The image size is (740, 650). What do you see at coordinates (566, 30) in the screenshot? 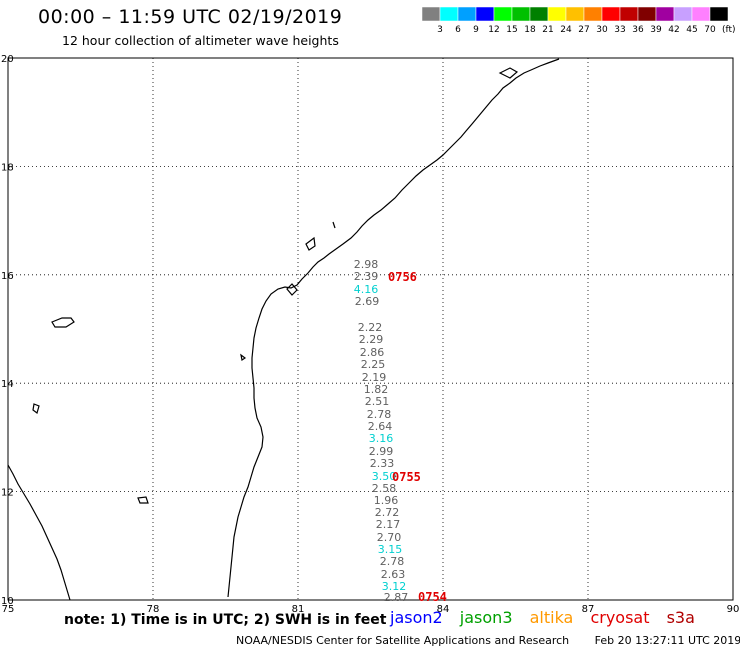
I see `legend-label: 24` at bounding box center [566, 30].